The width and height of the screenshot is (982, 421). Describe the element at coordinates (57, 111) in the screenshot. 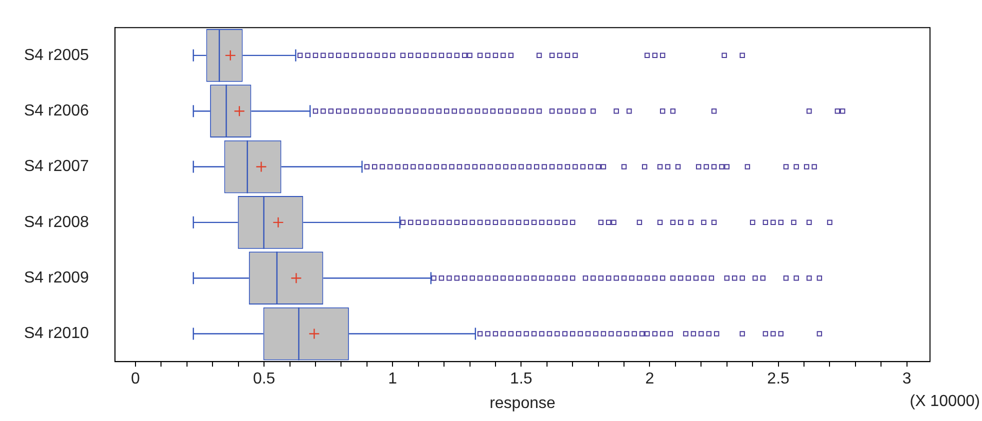

I see `y-tick-label: S4 r2006` at that location.